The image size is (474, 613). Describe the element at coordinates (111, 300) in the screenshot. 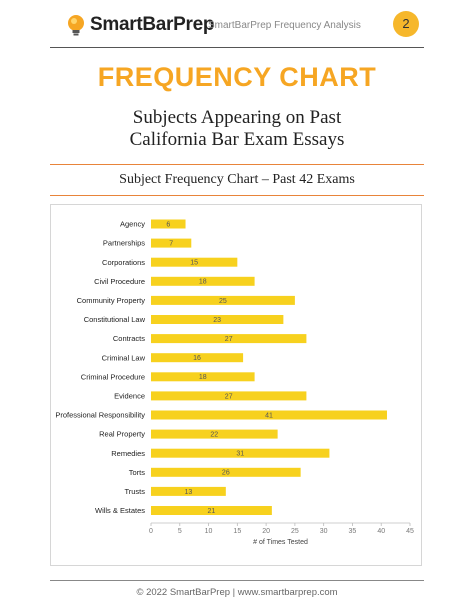

I see `category-label: Community Property` at that location.